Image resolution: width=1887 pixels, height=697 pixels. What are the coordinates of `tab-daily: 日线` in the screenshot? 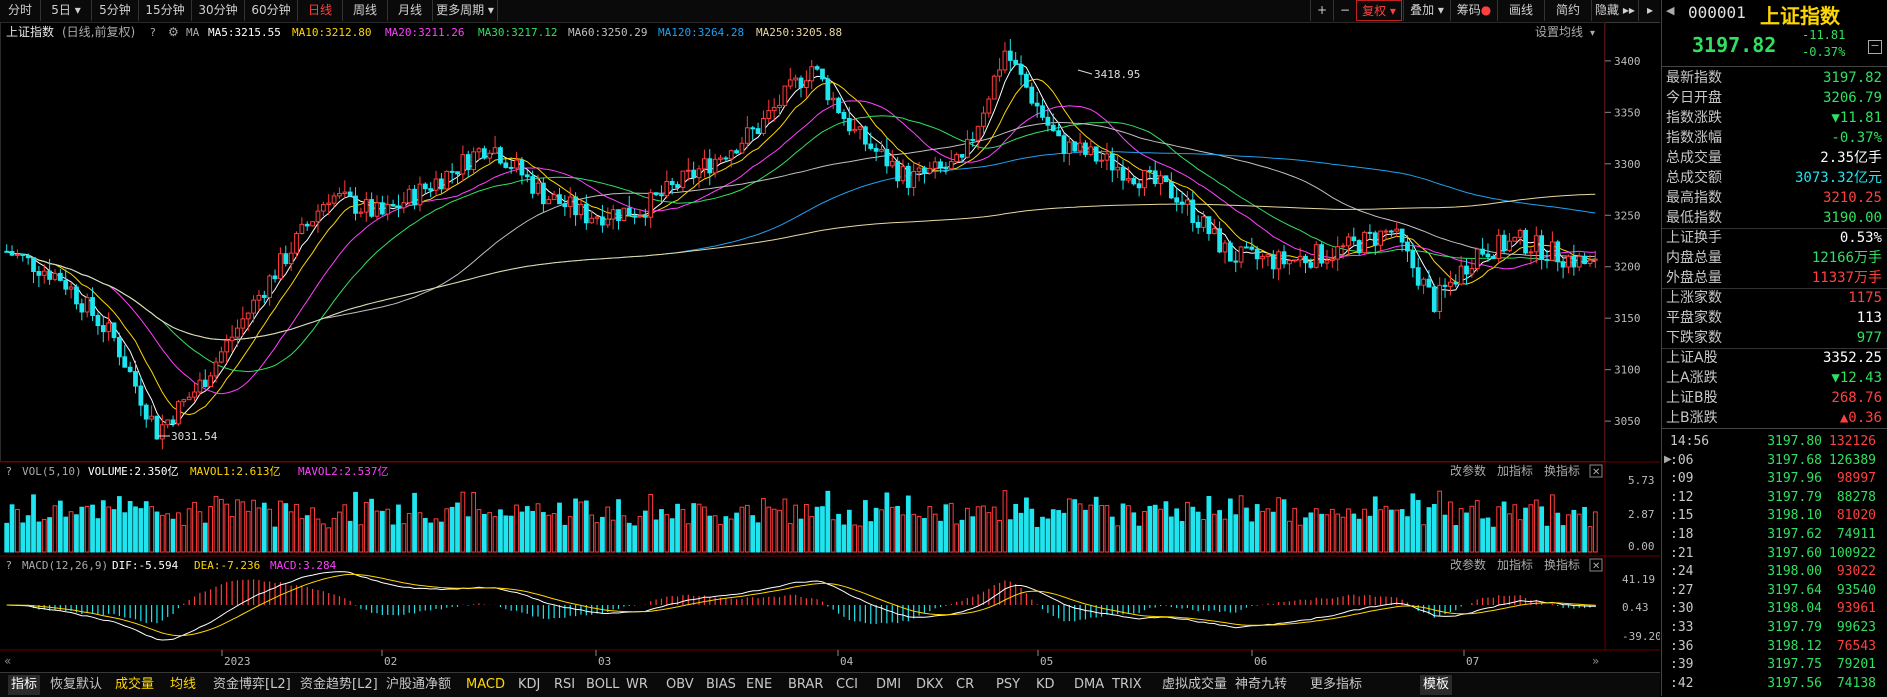 It's located at (320, 10).